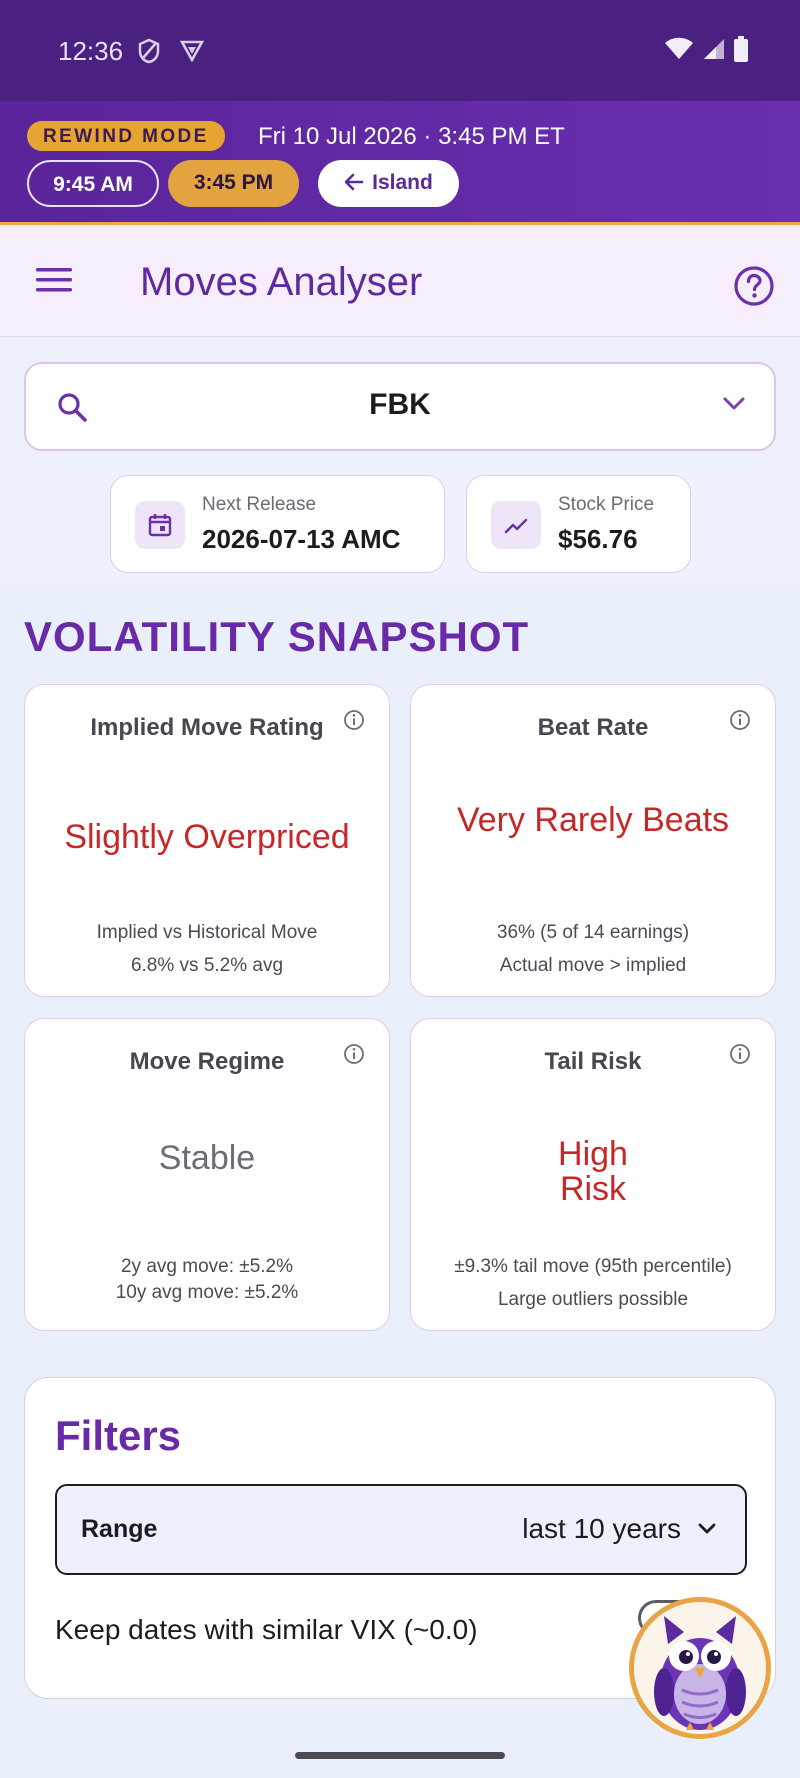  I want to click on vpn-icon, so click(192, 51).